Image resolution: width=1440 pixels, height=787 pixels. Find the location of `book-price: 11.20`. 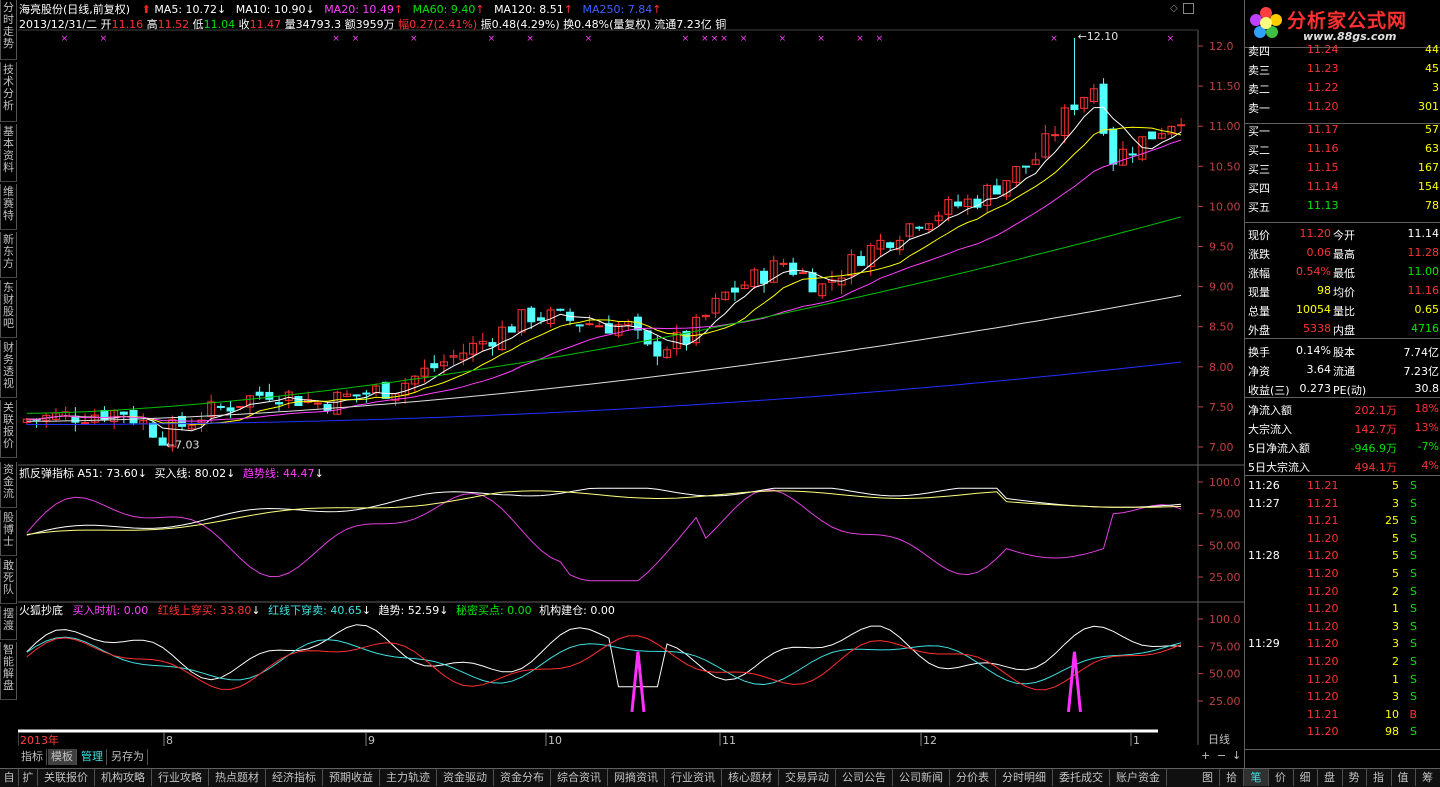

book-price: 11.20 is located at coordinates (1323, 106).